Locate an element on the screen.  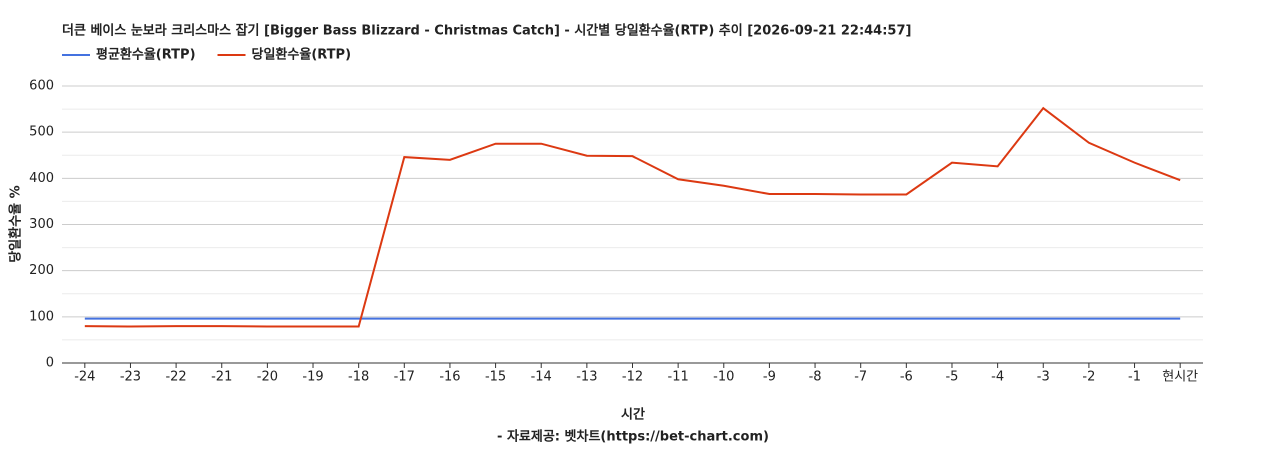
x-tick-label: -14 is located at coordinates (541, 377).